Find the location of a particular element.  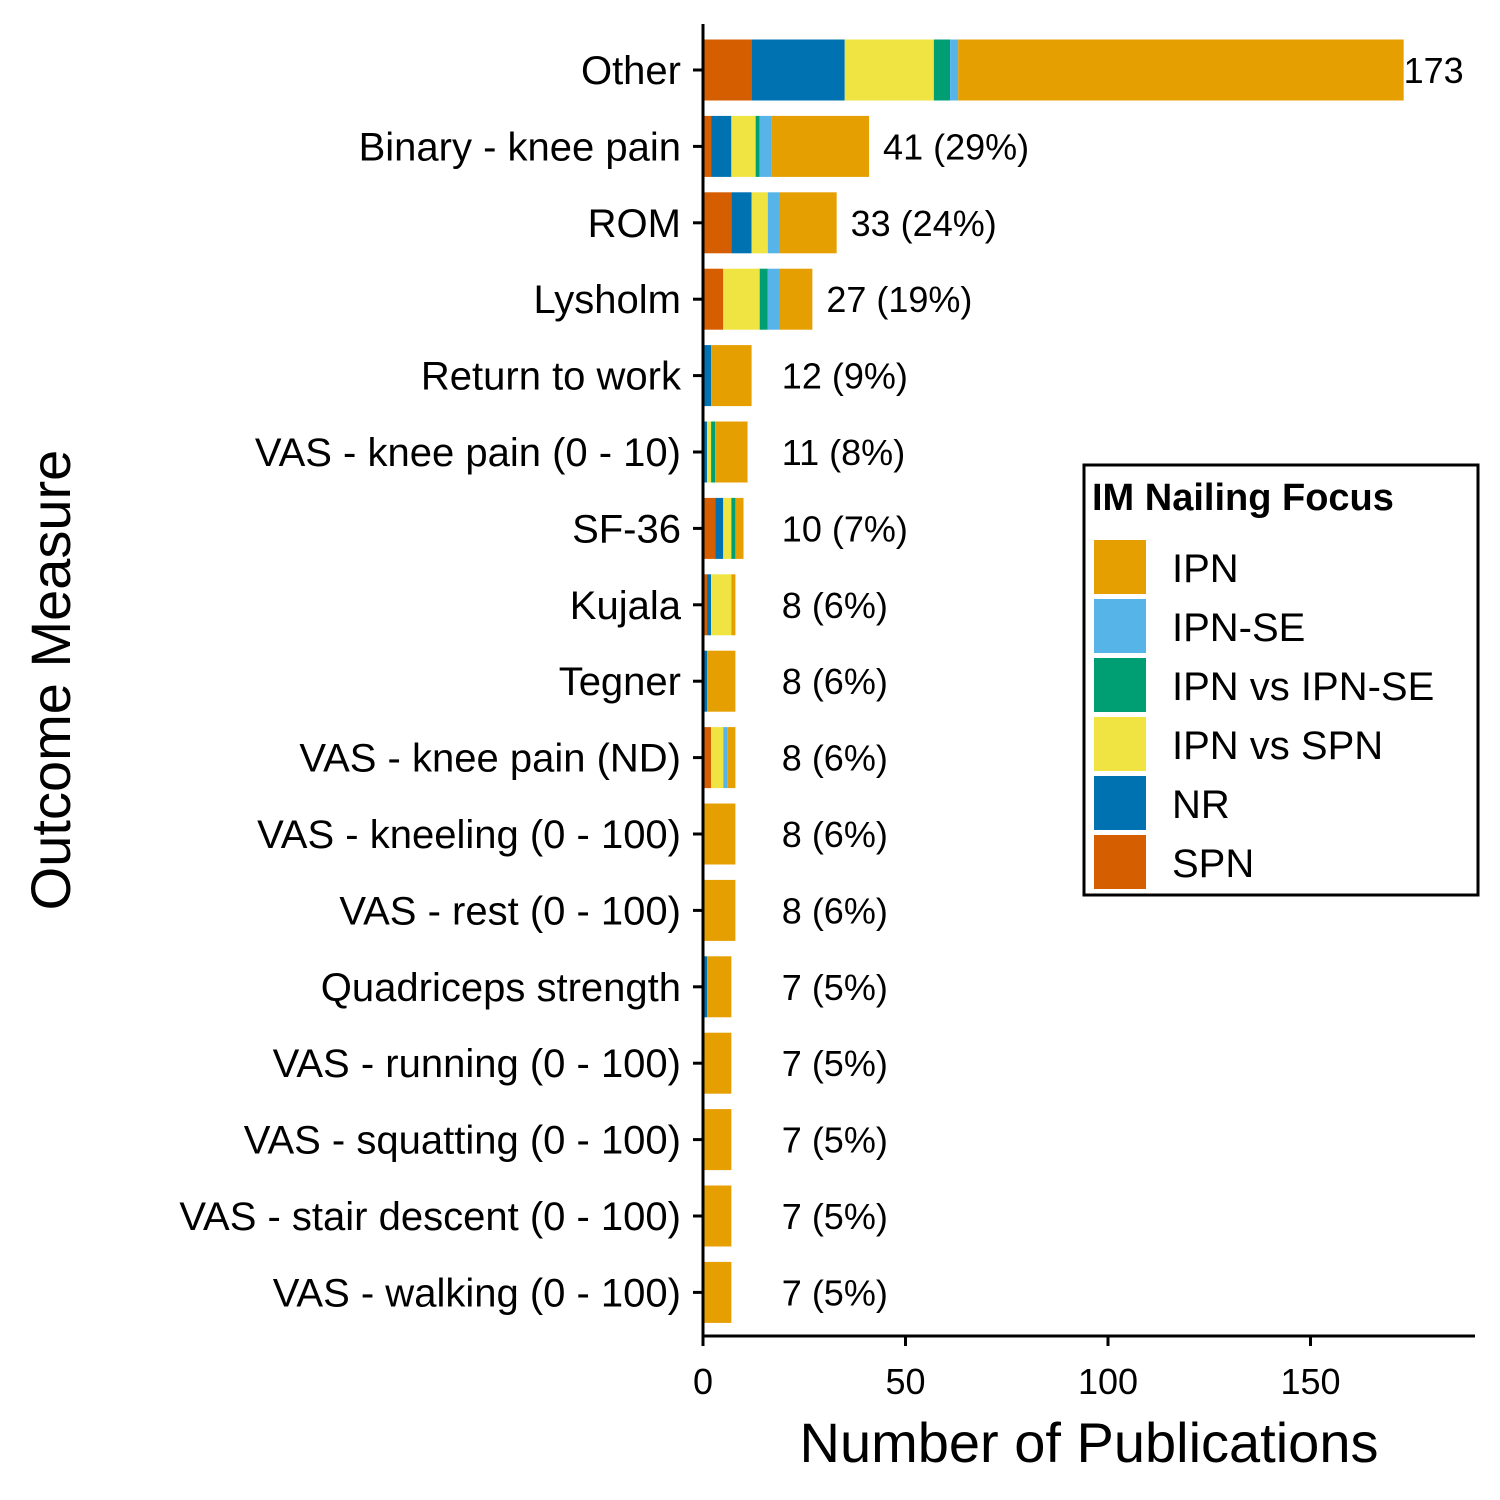

bar-segment-ipn-vs-spn-other is located at coordinates (889, 70).